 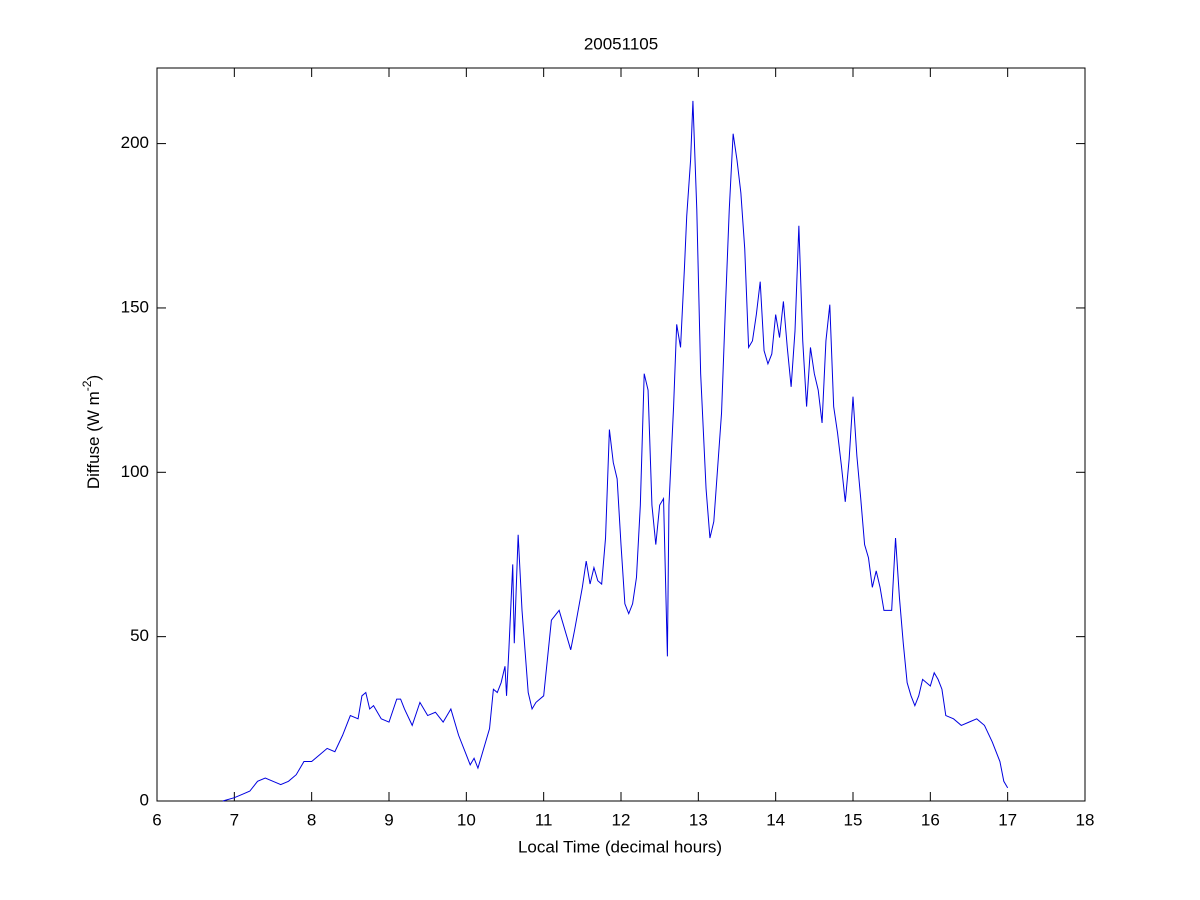 What do you see at coordinates (621, 43) in the screenshot?
I see `chart-title: 20051105` at bounding box center [621, 43].